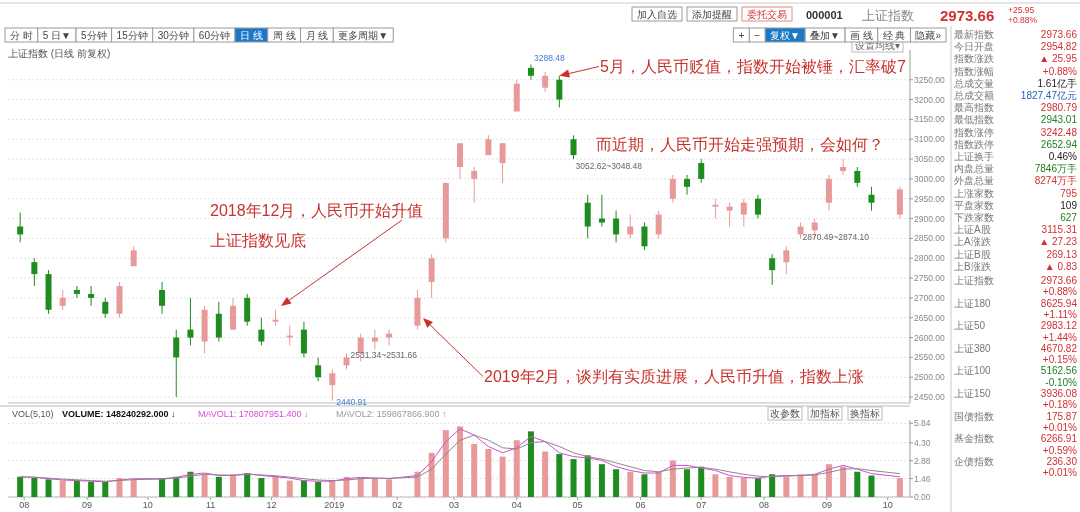 Image resolution: width=1080 pixels, height=512 pixels. What do you see at coordinates (363, 35) in the screenshot?
I see `text: 更多周期▼` at bounding box center [363, 35].